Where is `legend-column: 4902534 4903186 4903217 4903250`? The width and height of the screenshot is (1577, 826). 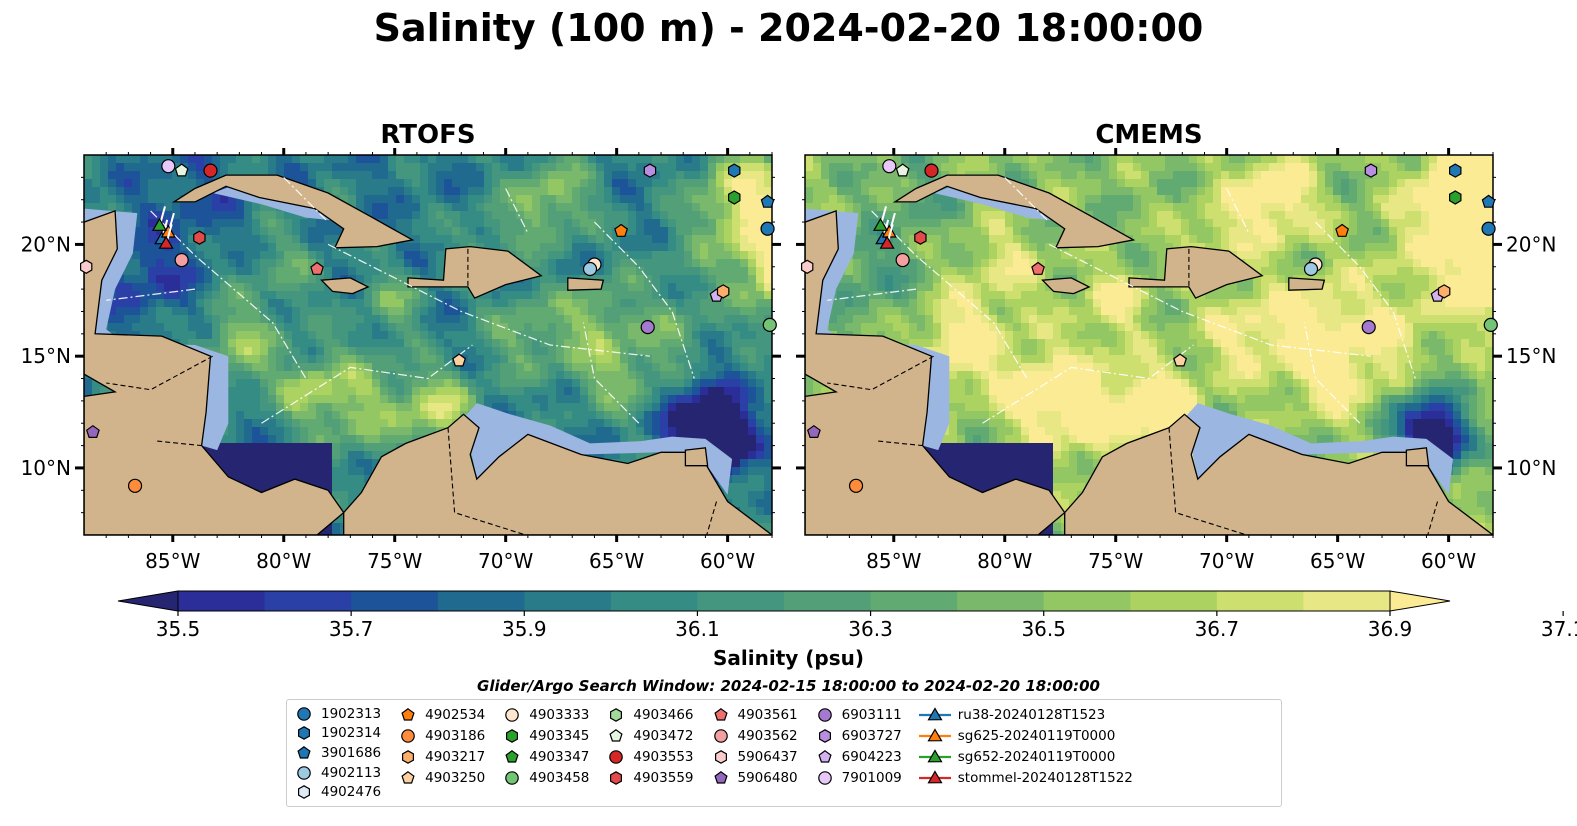
legend-column: 4902534 4903186 4903217 4903250 is located at coordinates (441, 753).